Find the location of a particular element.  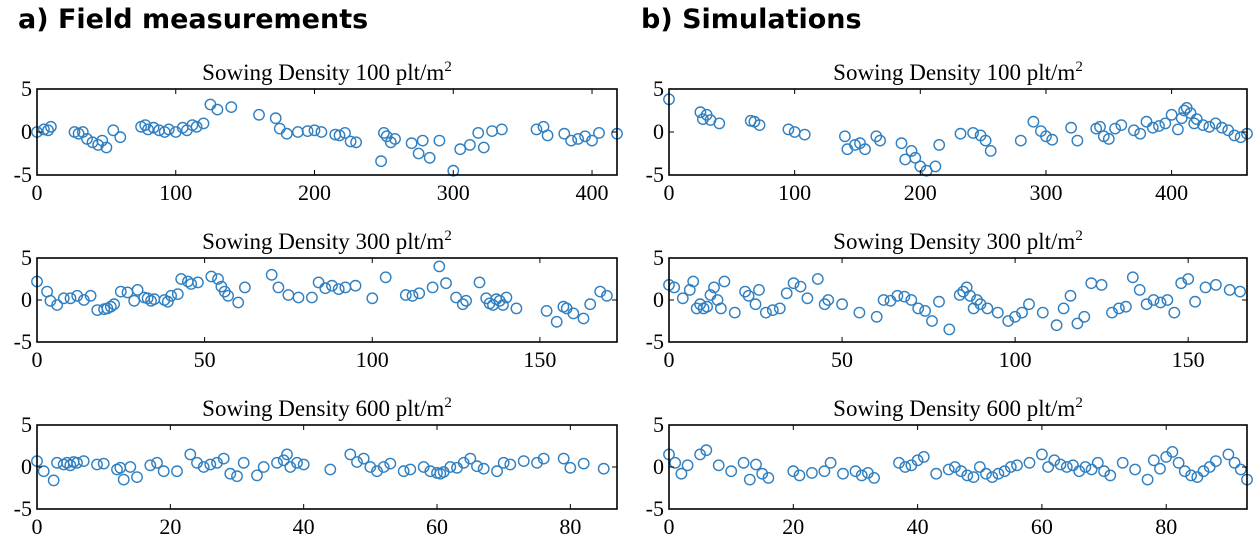

panel-title: Sowing Density 100 plt/m2 is located at coordinates (327, 72).